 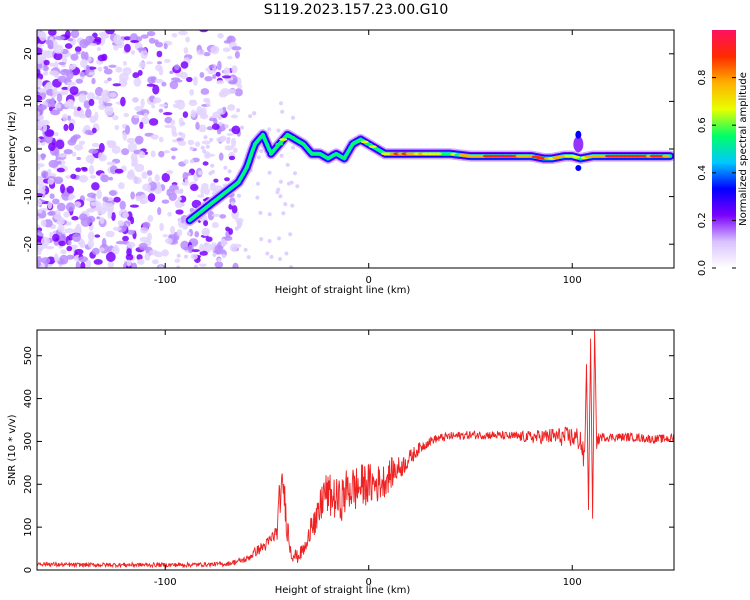 I want to click on noise-speckle, so click(x=168, y=149).